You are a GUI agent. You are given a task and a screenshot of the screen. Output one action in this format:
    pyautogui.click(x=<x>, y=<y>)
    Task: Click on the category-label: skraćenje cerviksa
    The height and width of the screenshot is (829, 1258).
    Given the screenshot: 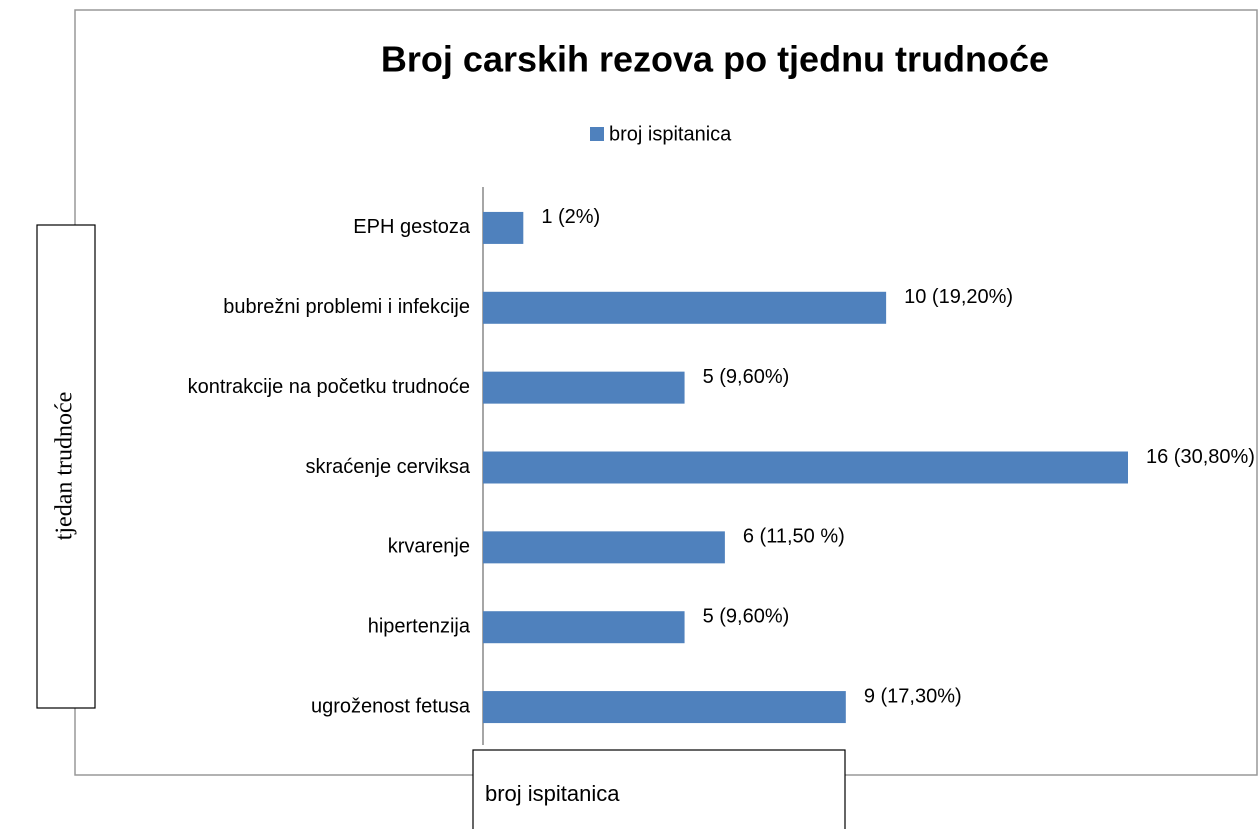 What is the action you would take?
    pyautogui.click(x=387, y=467)
    